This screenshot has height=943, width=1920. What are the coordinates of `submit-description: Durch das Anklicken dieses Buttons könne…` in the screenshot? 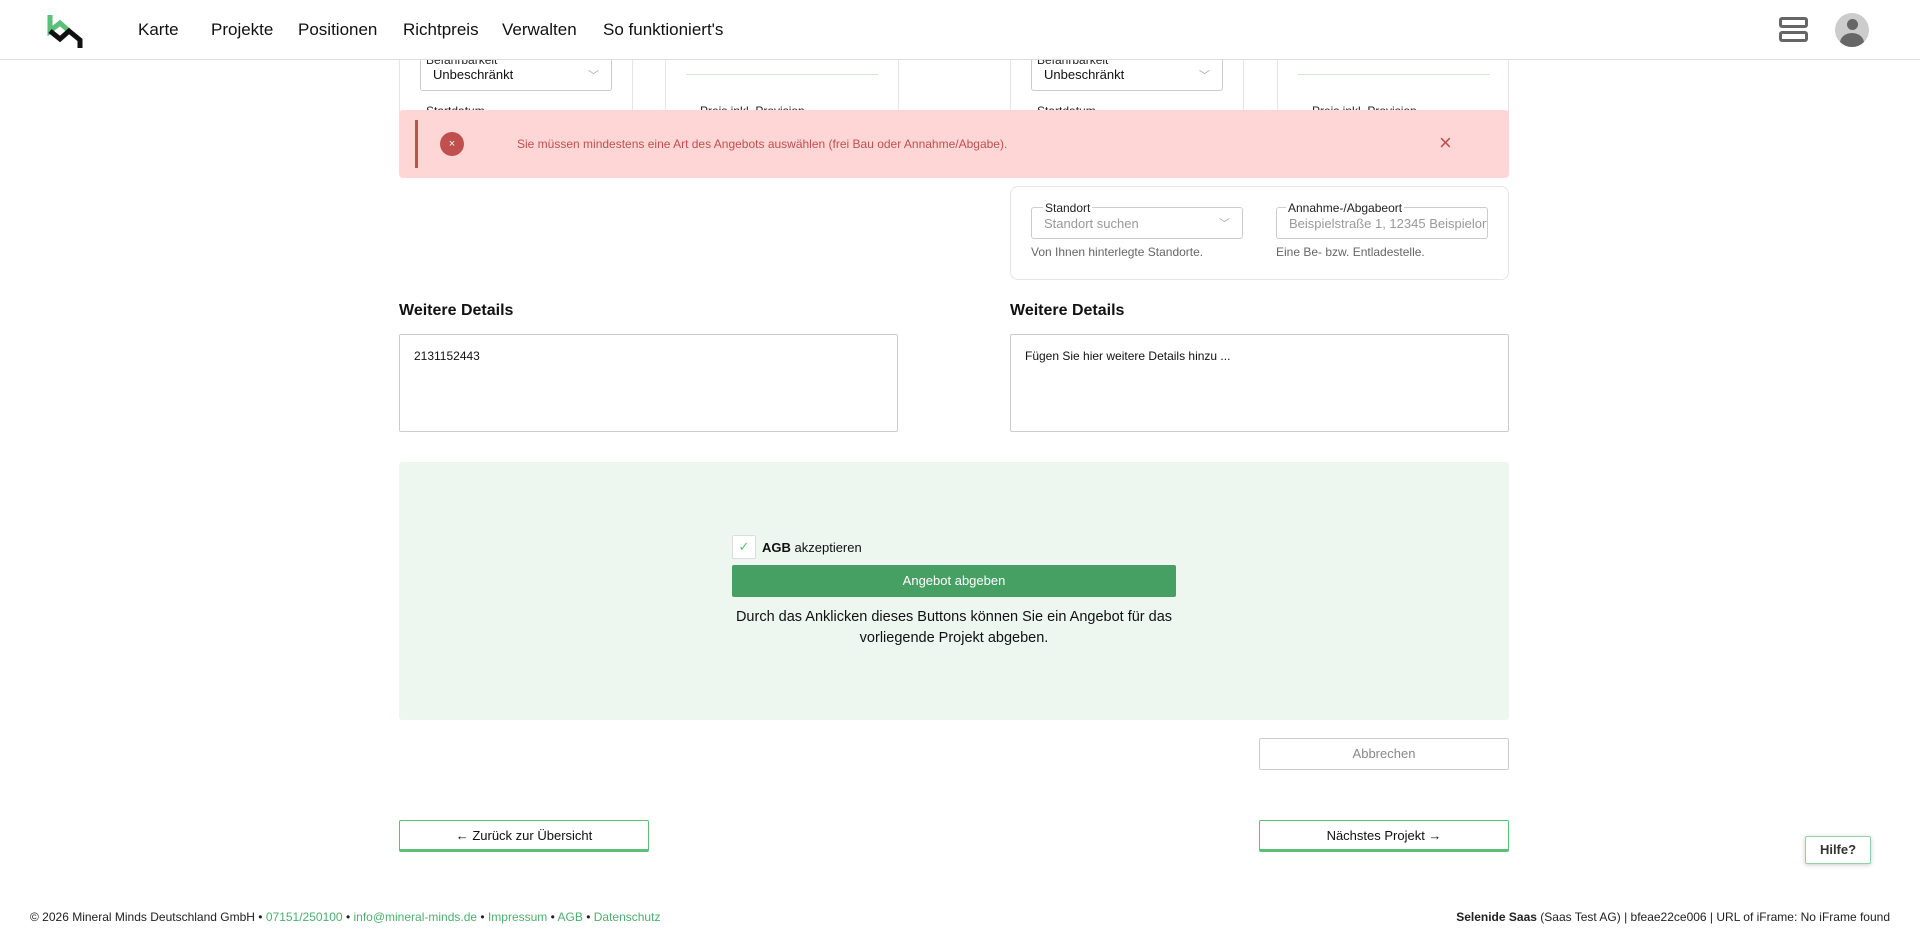 It's located at (954, 627).